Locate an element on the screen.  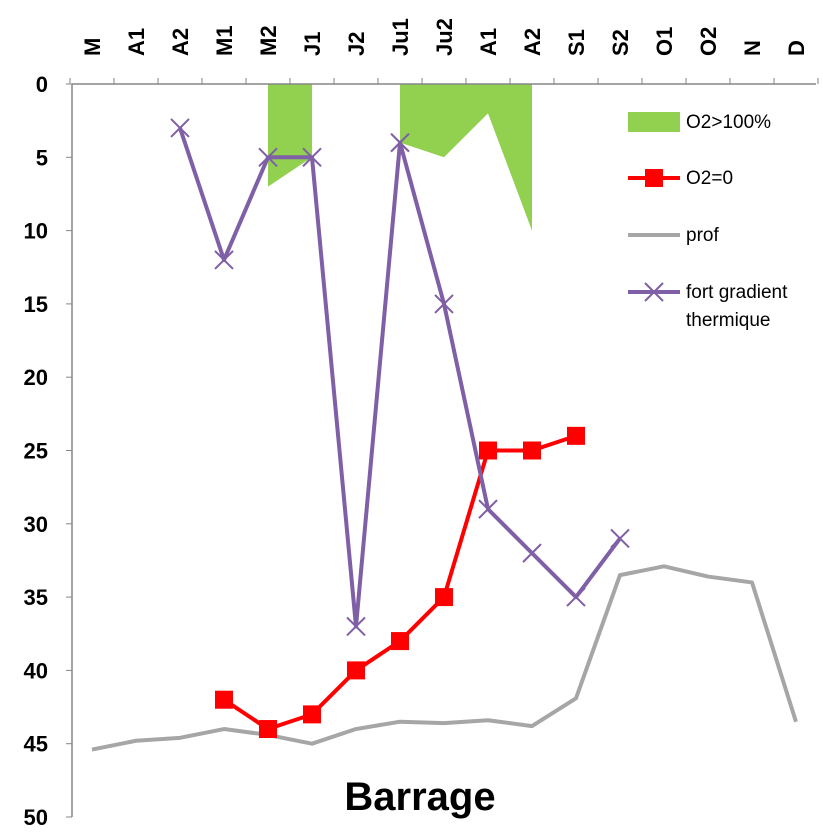
x-tick-label: O2 is located at coordinates (708, 41).